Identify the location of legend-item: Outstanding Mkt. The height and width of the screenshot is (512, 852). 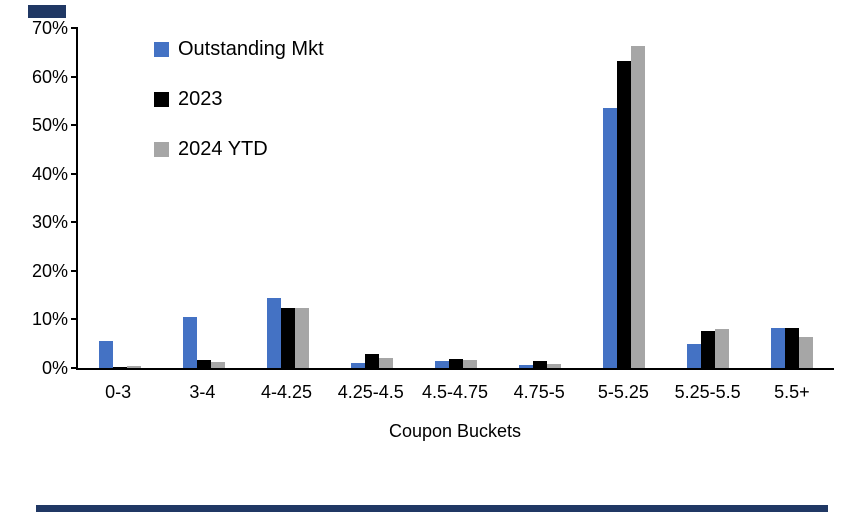
(239, 49).